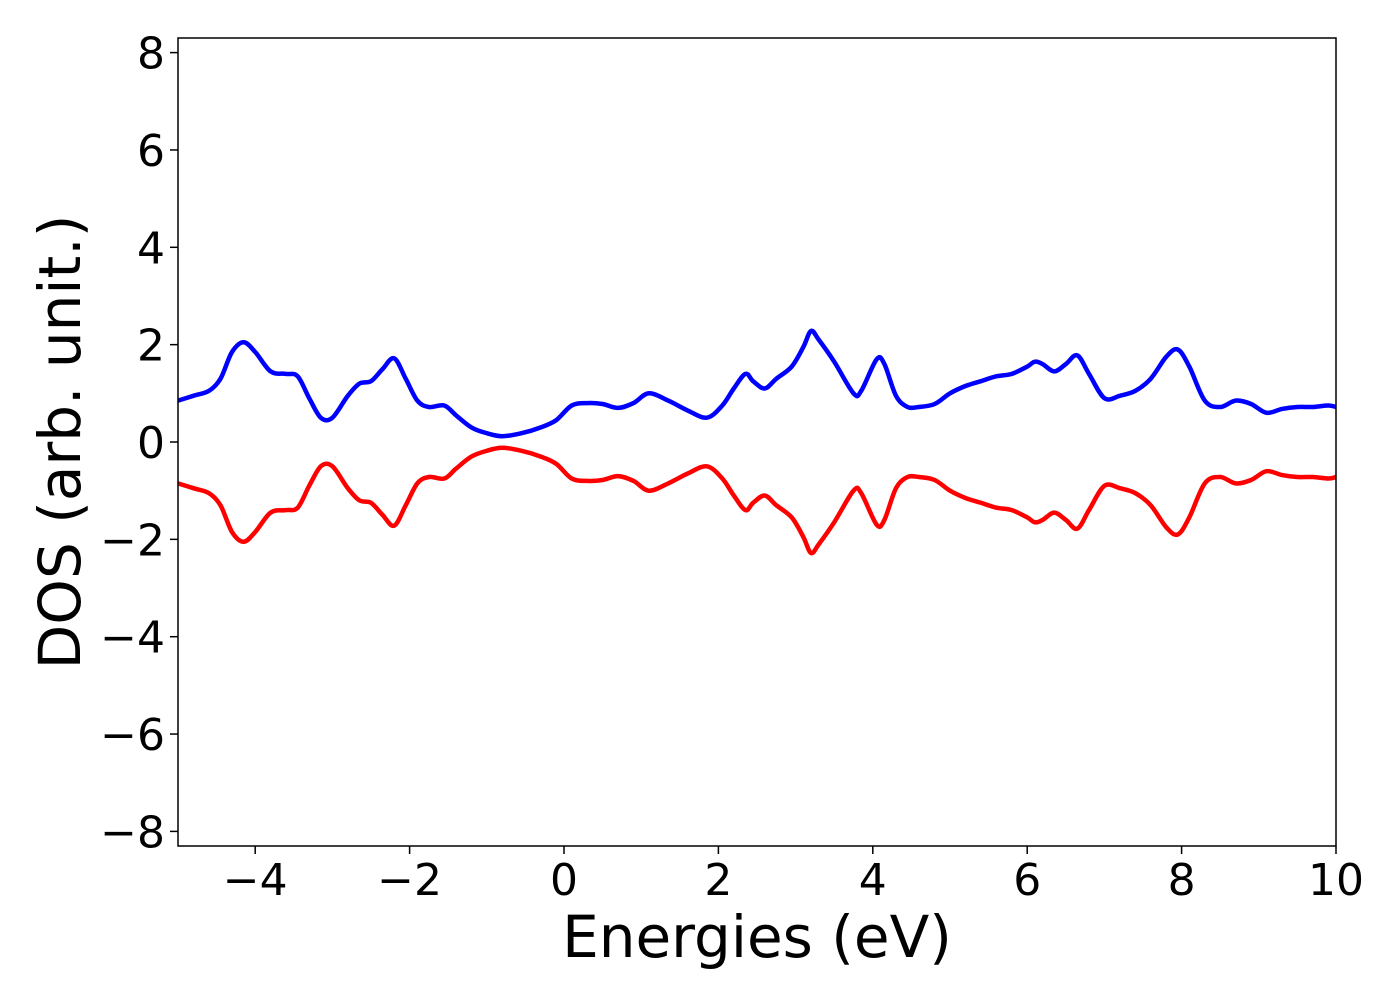  What do you see at coordinates (564, 880) in the screenshot?
I see `x-tick-label: 0` at bounding box center [564, 880].